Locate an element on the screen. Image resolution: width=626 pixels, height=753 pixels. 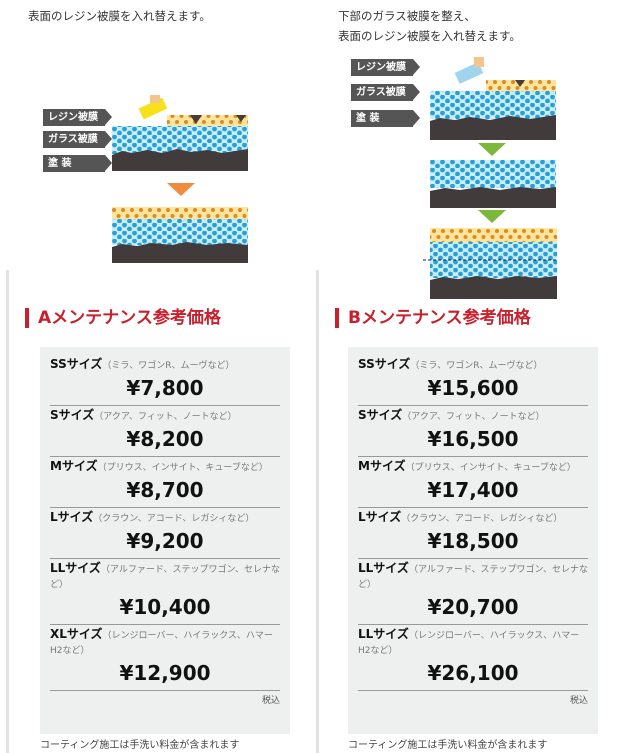
price-row: Lサイズ（クラウン、アコード、レガシィなど） ¥9,200 is located at coordinates (165, 533).